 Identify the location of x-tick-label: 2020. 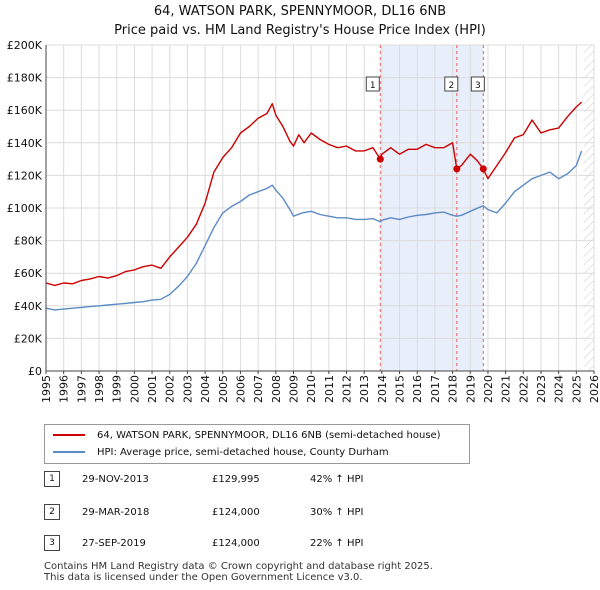
(488, 389).